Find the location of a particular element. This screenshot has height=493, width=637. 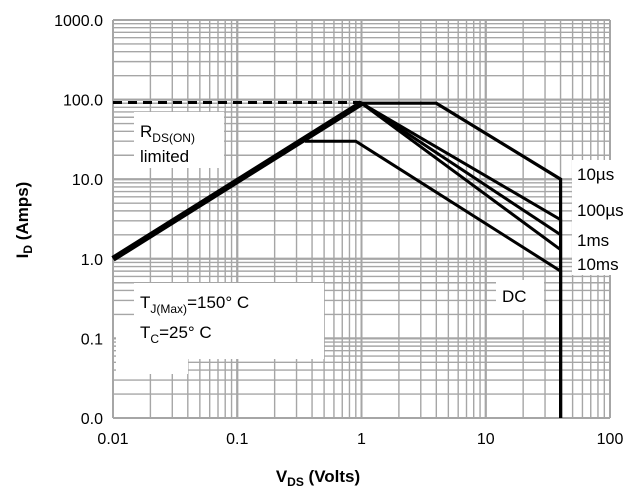

dc-label-bg is located at coordinates (520, 295).